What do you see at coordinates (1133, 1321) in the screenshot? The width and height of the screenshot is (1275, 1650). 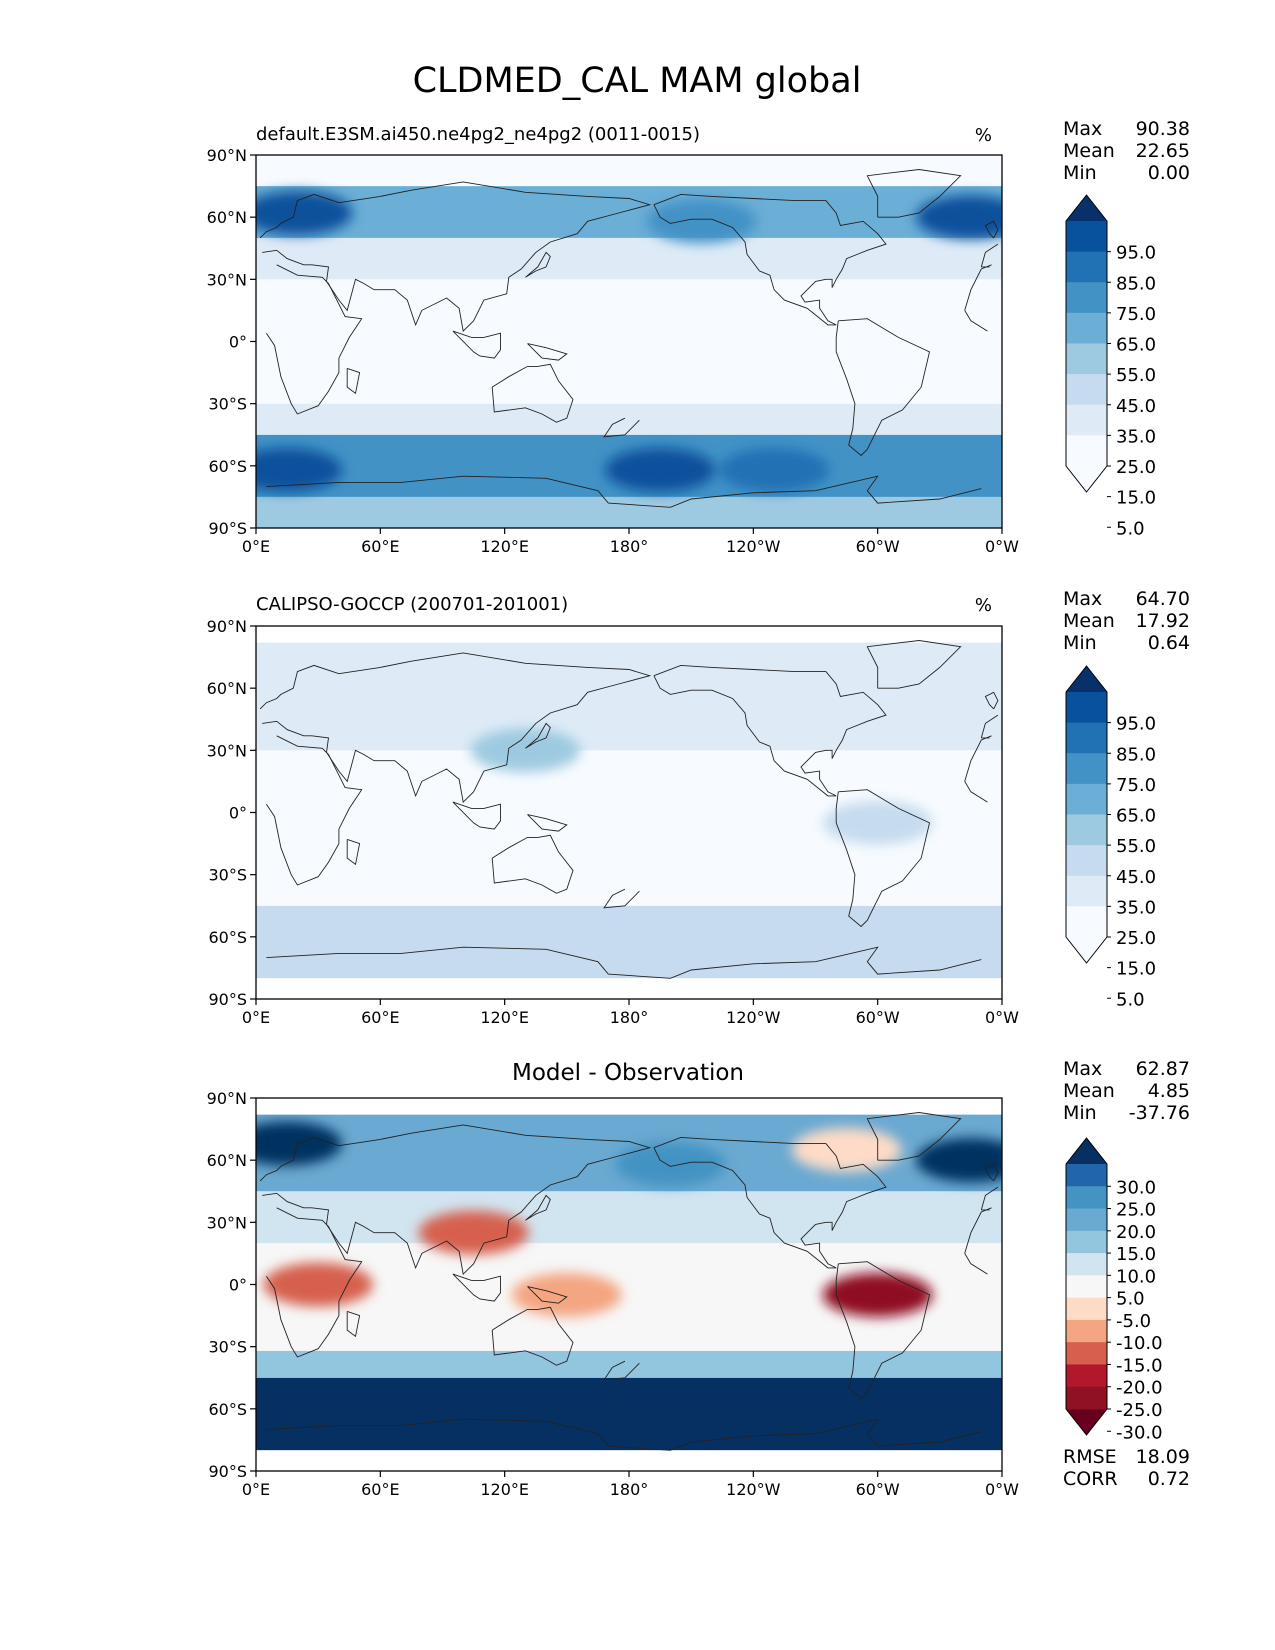 I see `colorbar-tick-label: -5.0` at bounding box center [1133, 1321].